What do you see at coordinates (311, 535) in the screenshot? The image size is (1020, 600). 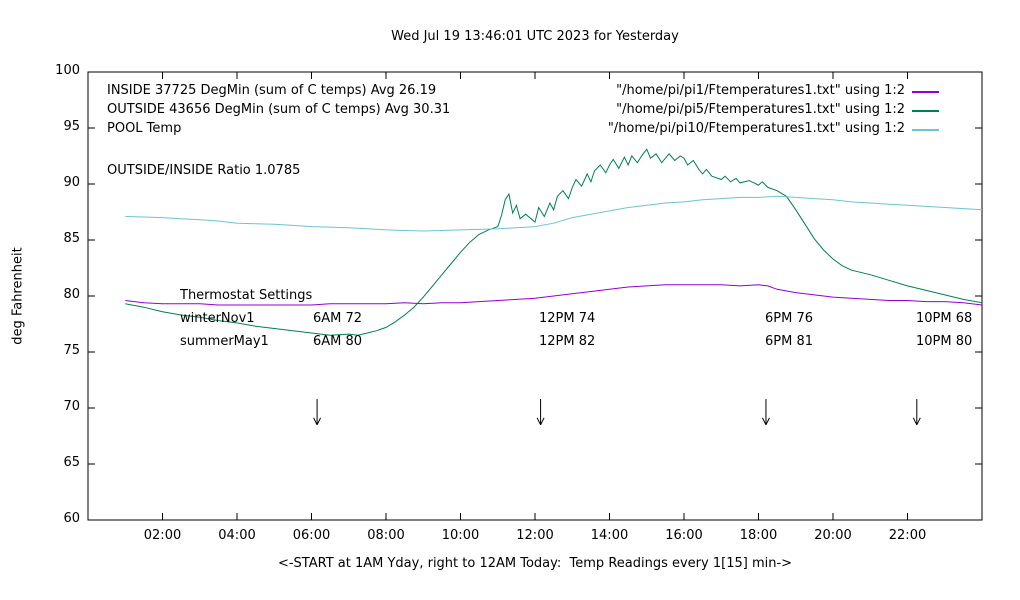 I see `x-tick-label: 06:00` at bounding box center [311, 535].